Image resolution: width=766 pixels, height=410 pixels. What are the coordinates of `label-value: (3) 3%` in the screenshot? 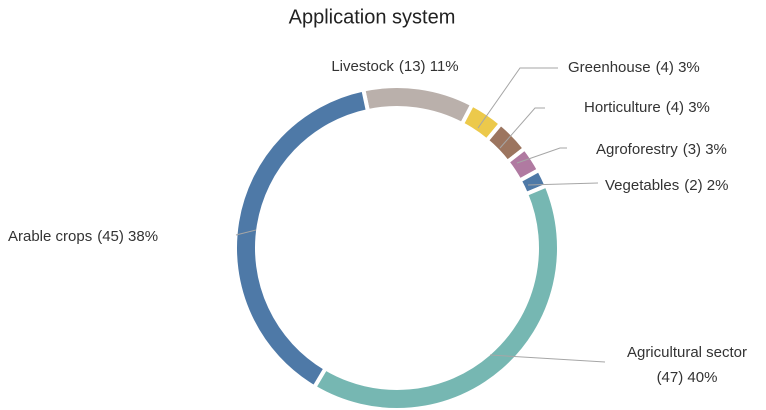 It's located at (705, 149).